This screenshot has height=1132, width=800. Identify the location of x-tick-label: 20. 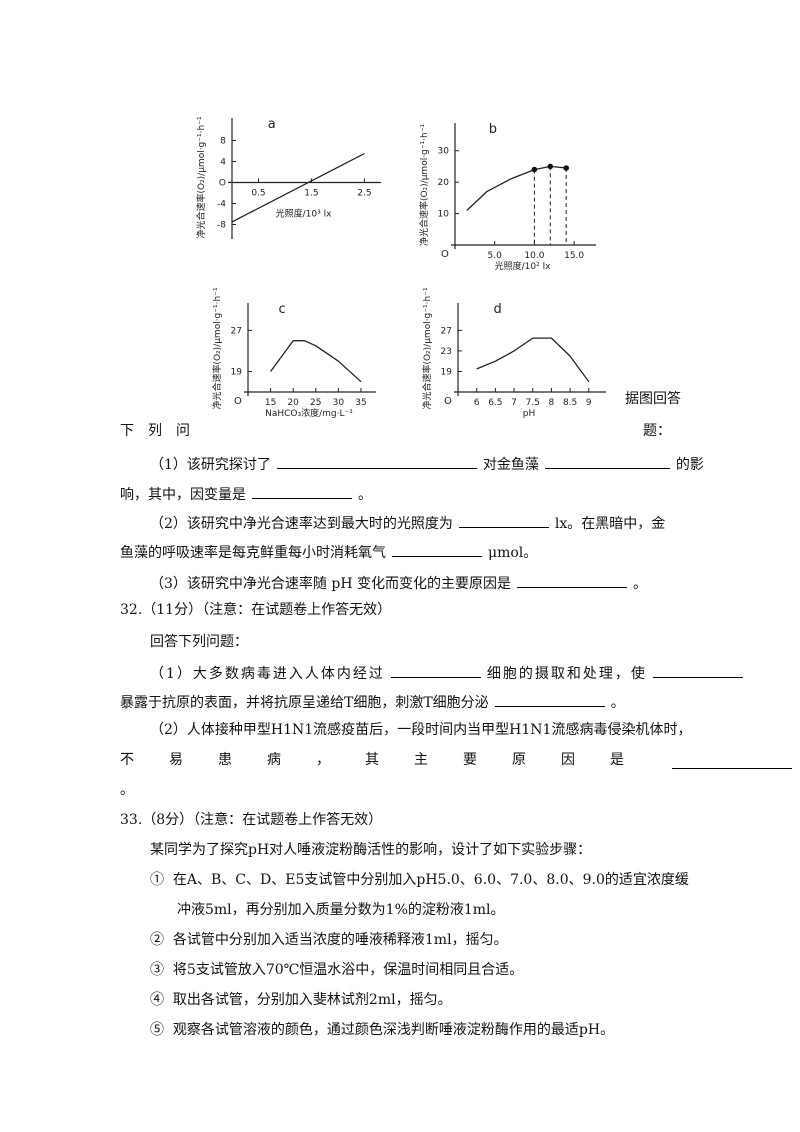
(293, 403).